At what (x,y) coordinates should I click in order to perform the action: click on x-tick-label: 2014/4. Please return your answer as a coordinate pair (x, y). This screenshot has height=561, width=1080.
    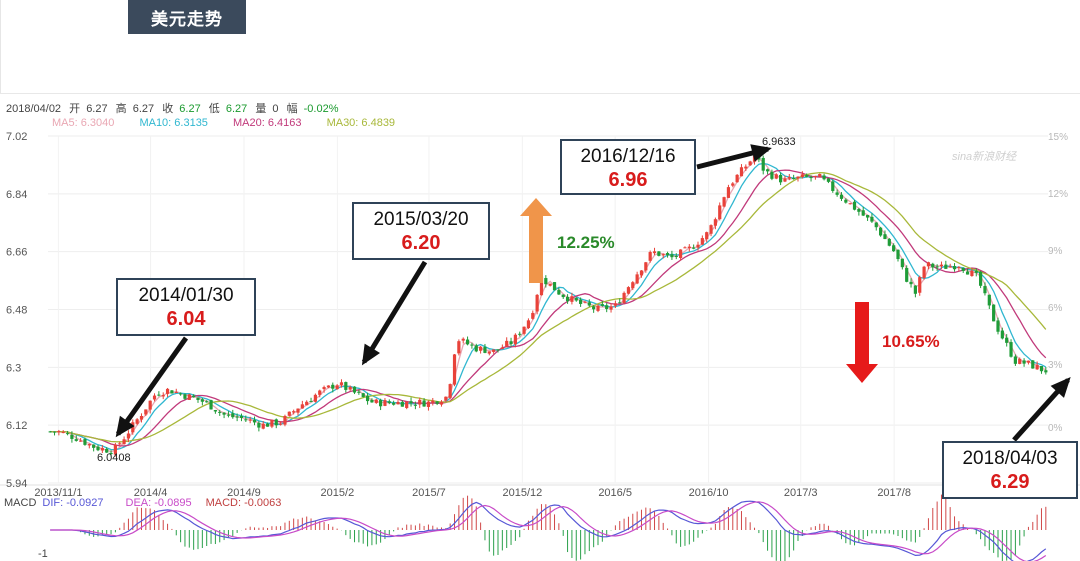
    Looking at the image, I should click on (151, 493).